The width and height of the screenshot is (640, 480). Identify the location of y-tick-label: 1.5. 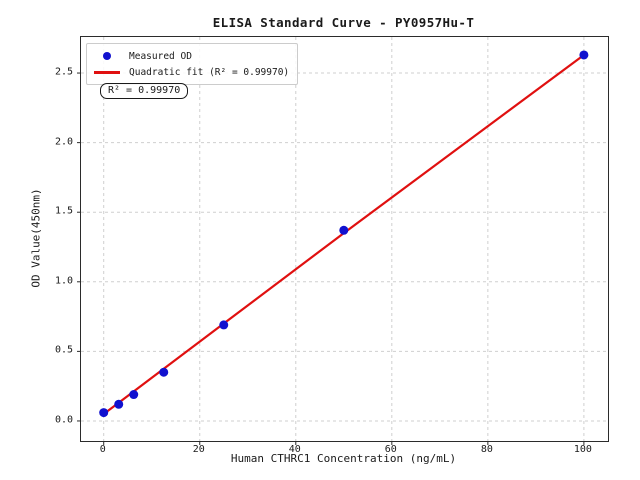
(63, 211).